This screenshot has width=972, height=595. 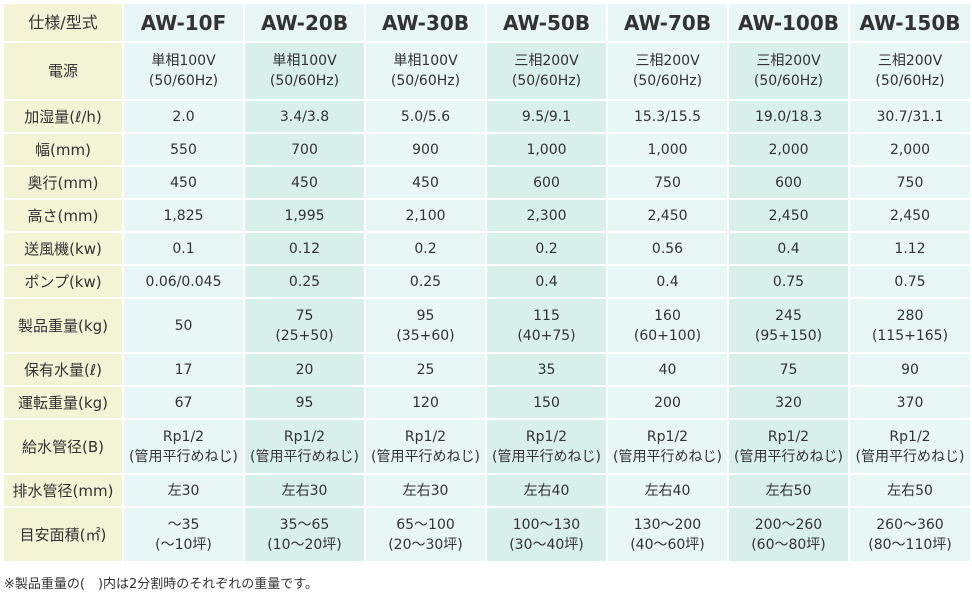 What do you see at coordinates (910, 182) in the screenshot?
I see `cell-line: 750` at bounding box center [910, 182].